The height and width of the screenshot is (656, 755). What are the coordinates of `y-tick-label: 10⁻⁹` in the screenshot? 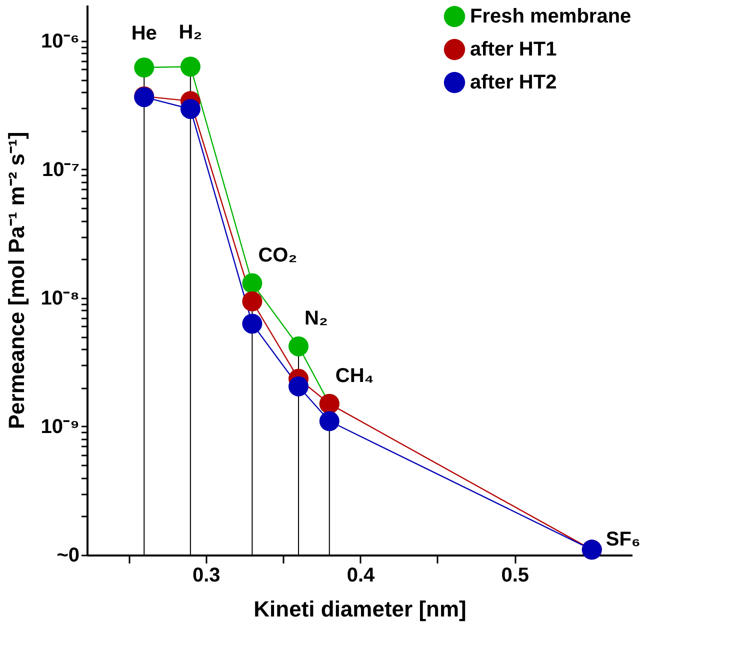 It's located at (60, 427).